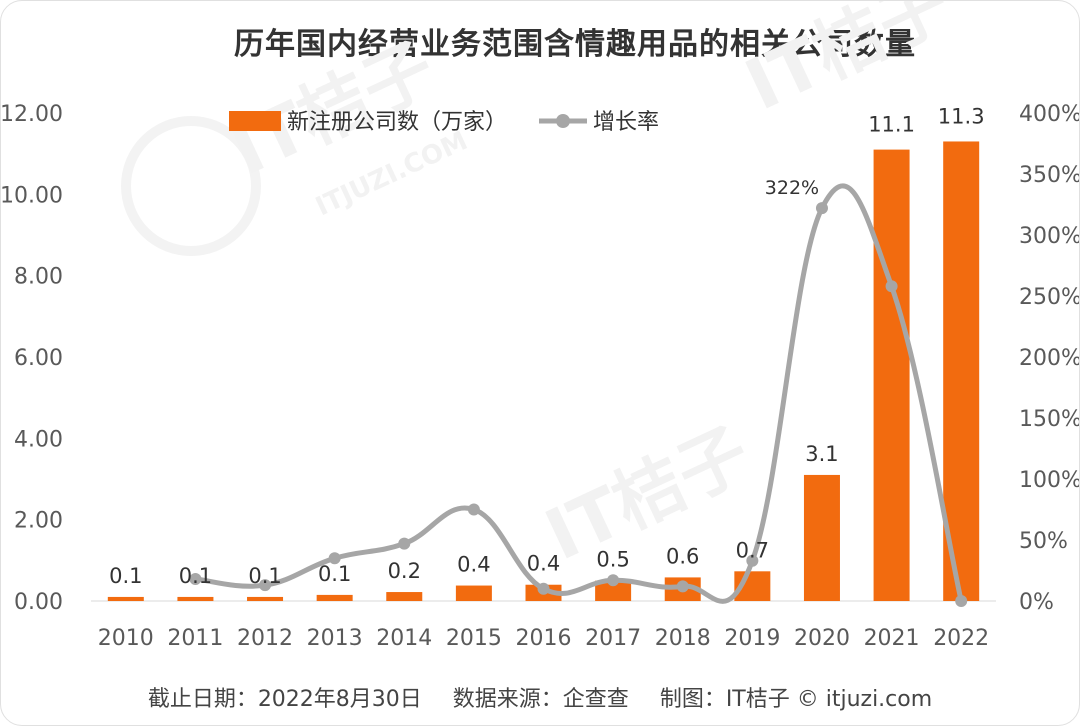 Image resolution: width=1080 pixels, height=726 pixels. What do you see at coordinates (1049, 175) in the screenshot?
I see `y-right-tick-label: 350%` at bounding box center [1049, 175].